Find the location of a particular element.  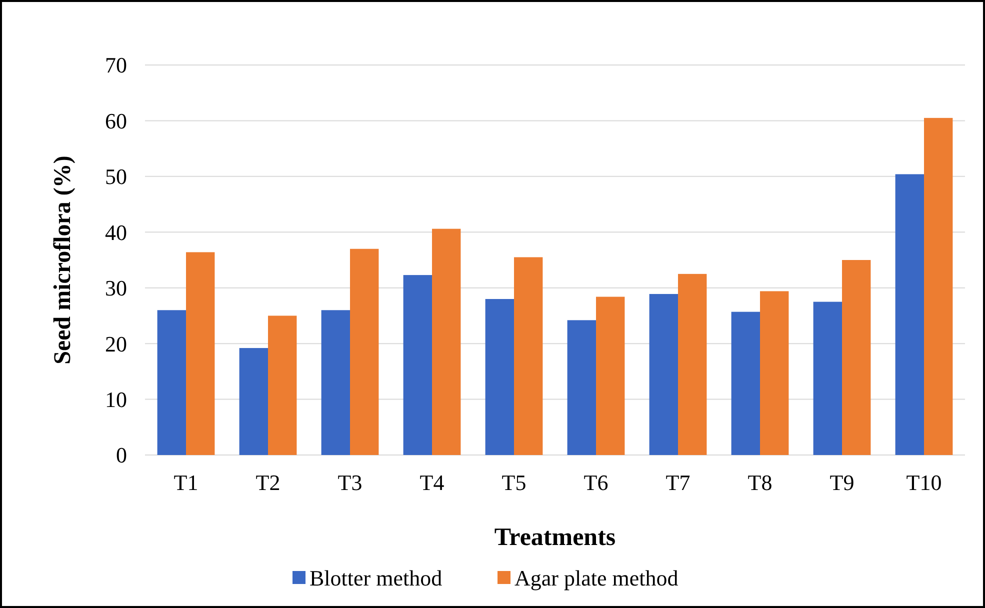

x-axis-title: Treatments is located at coordinates (555, 537).